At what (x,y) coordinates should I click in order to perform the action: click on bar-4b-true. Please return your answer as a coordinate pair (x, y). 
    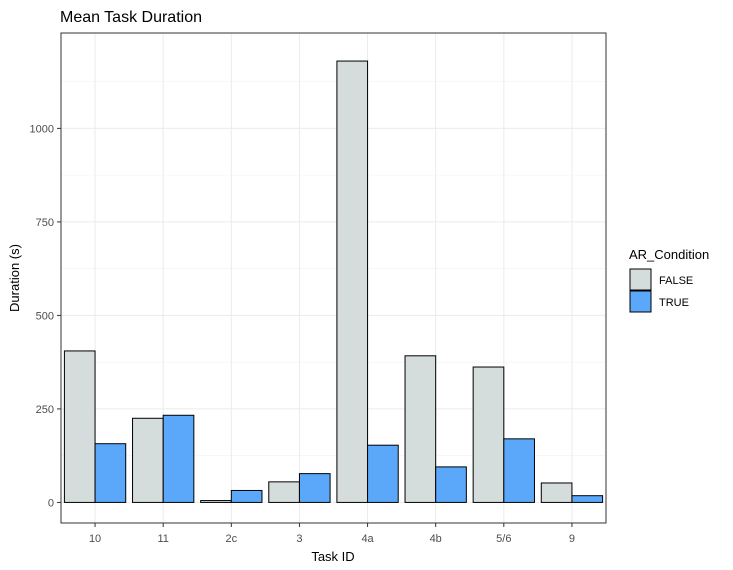
    Looking at the image, I should click on (451, 484).